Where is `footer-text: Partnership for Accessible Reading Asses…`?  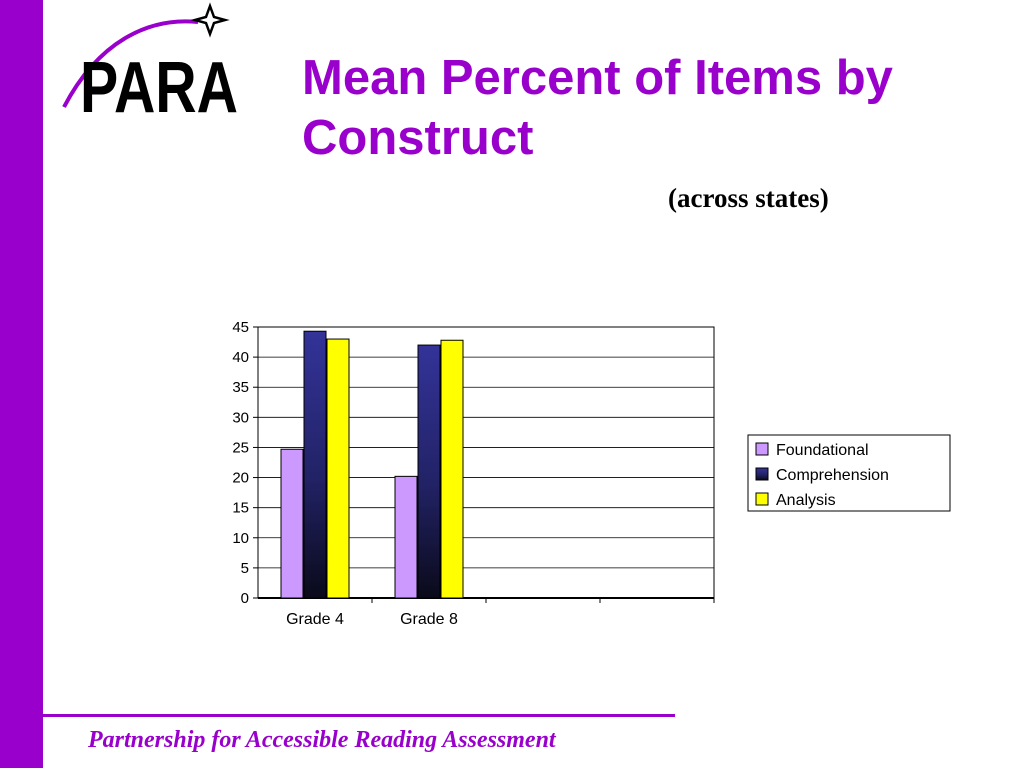 footer-text: Partnership for Accessible Reading Asses… is located at coordinates (322, 740).